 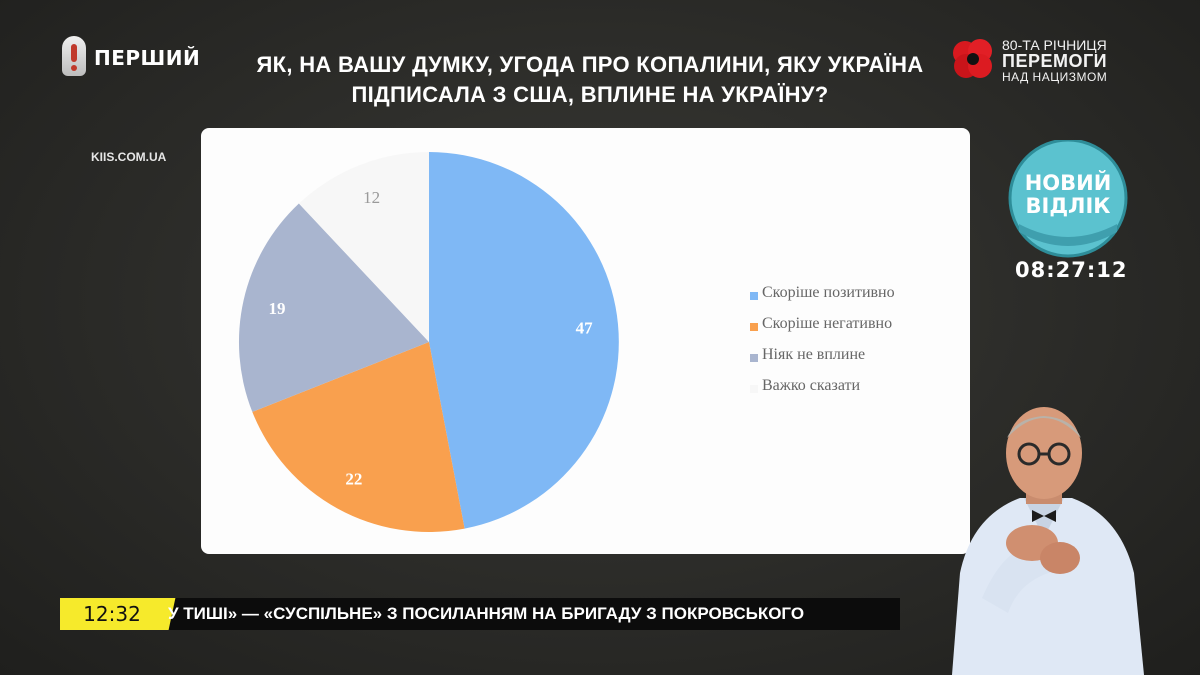 What do you see at coordinates (353, 479) in the screenshot?
I see `pie-data-label-2: 22` at bounding box center [353, 479].